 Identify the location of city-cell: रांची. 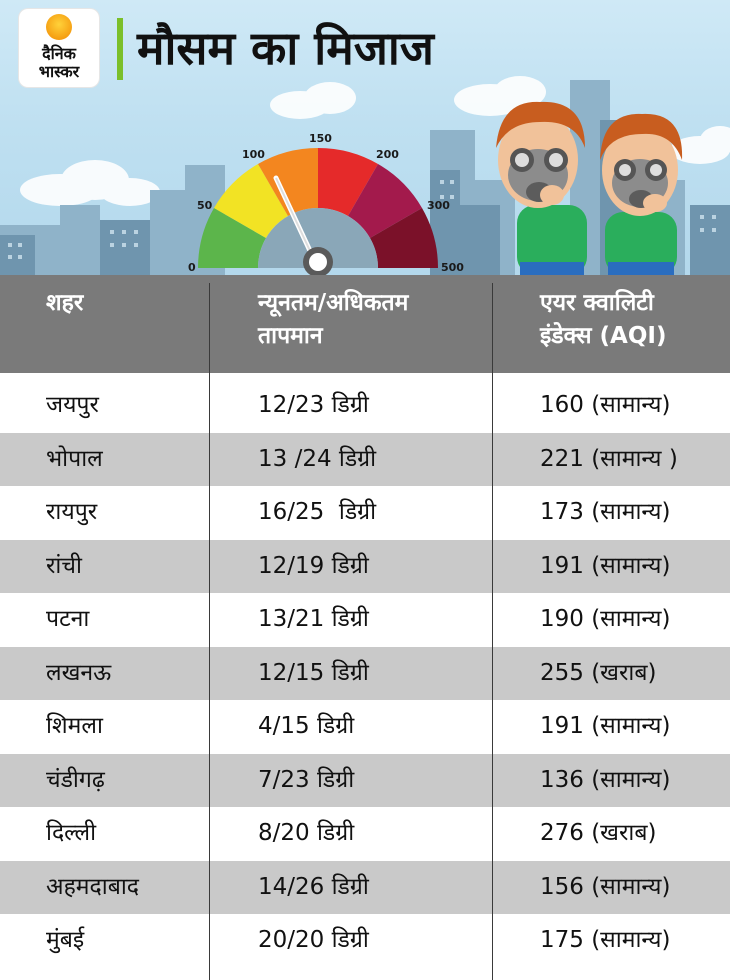
(64, 565).